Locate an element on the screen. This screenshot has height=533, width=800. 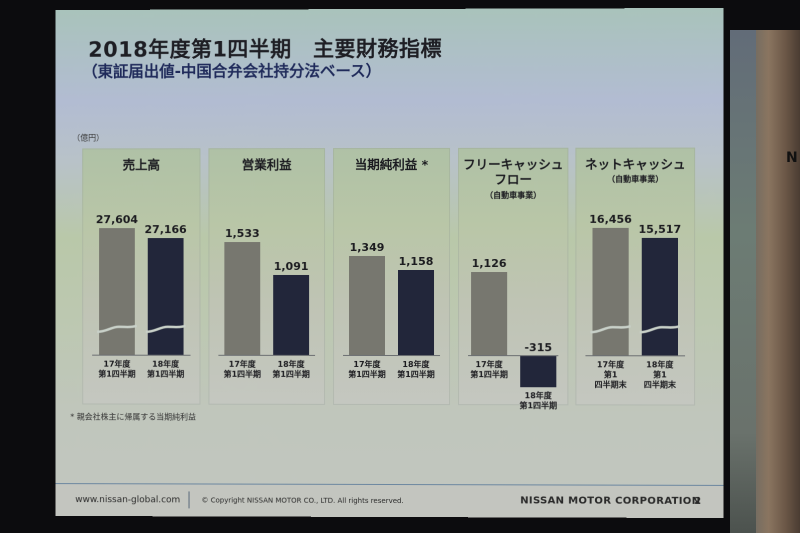
slide-subtitle: （東証届出値-中国合弁会社持分法ベース） is located at coordinates (232, 71).